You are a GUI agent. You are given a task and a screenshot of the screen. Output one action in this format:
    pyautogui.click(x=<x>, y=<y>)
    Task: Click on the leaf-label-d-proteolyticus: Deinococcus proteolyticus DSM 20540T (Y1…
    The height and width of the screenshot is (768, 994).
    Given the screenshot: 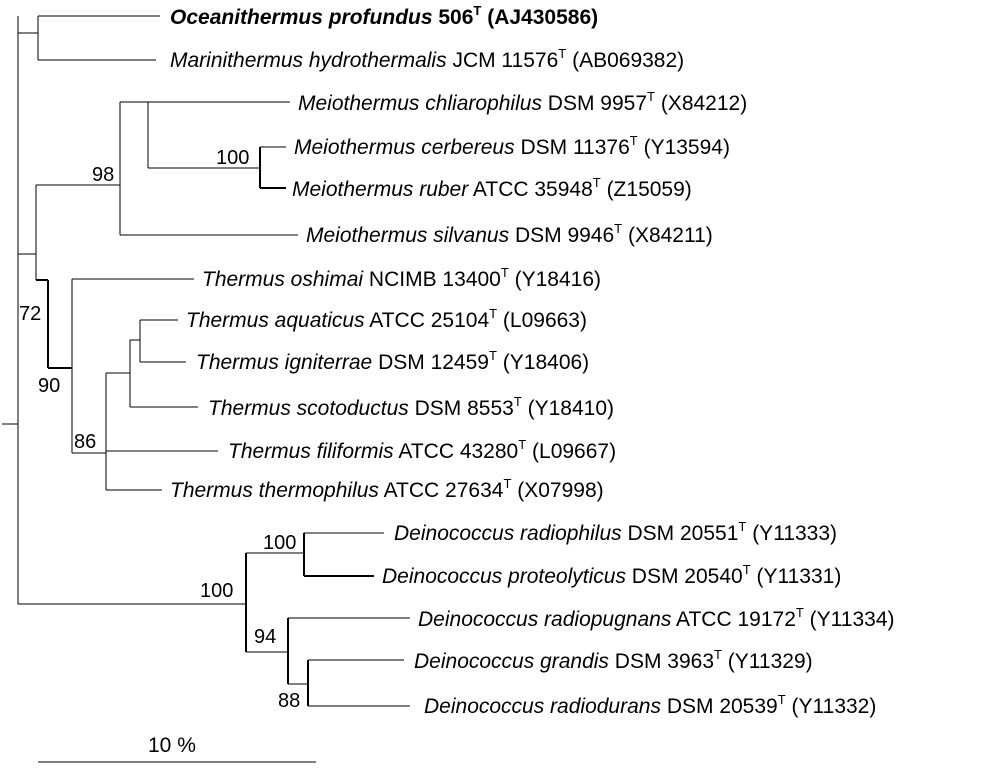 What is the action you would take?
    pyautogui.click(x=611, y=575)
    